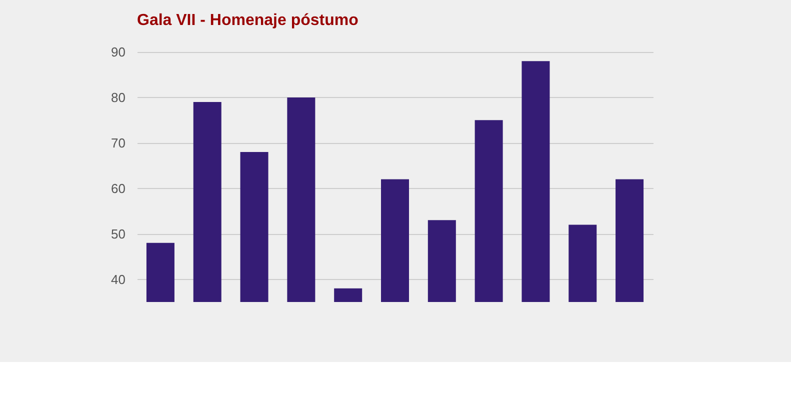  What do you see at coordinates (248, 20) in the screenshot?
I see `chart-title: Gala VII - Homenaje póstumo` at bounding box center [248, 20].